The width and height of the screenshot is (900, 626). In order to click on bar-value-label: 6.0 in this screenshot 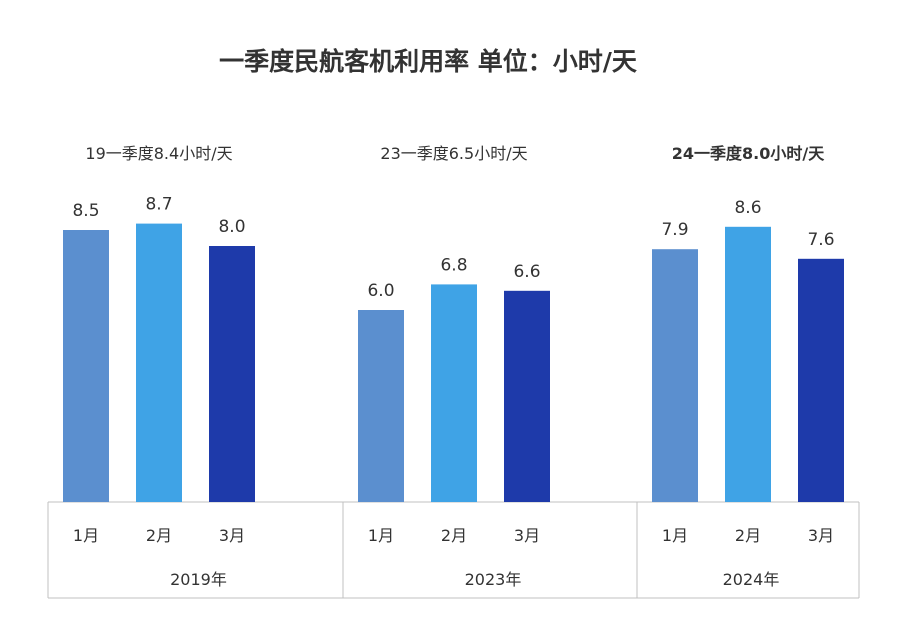, I will do `click(380, 291)`.